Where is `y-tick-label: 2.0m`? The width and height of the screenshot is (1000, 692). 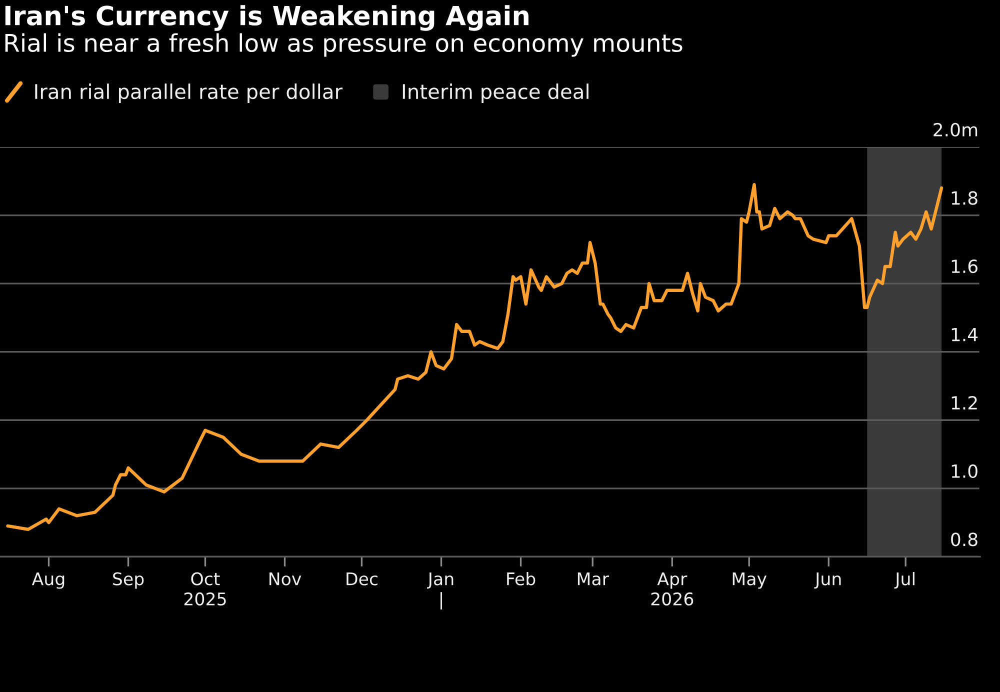 y-tick-label: 2.0m is located at coordinates (956, 129).